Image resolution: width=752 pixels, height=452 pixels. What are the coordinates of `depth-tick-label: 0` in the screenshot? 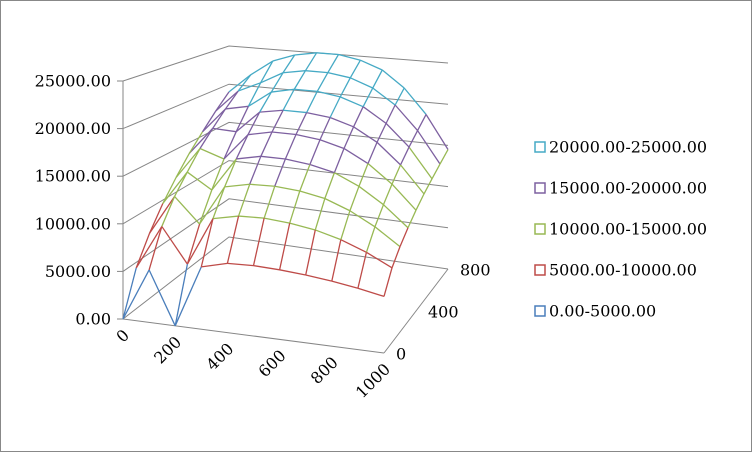 It's located at (401, 354).